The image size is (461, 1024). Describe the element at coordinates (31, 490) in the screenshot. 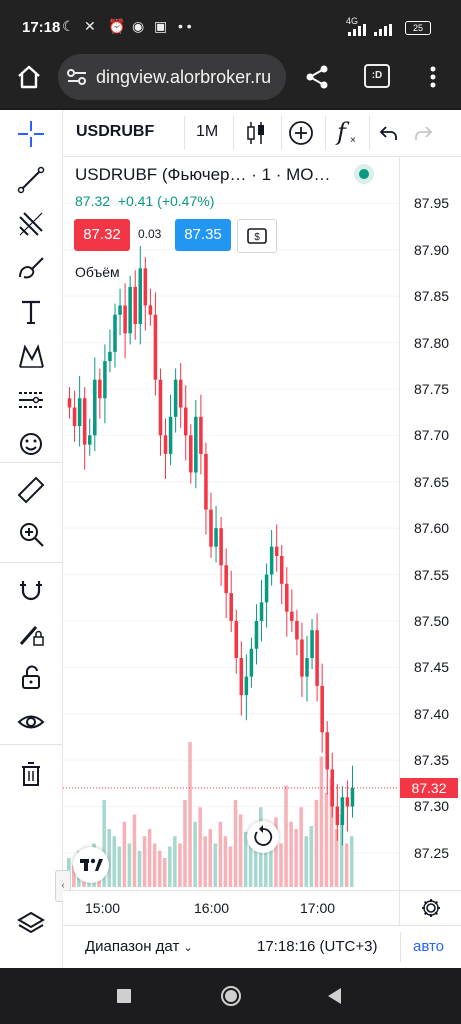

I see `measure-tool` at that location.